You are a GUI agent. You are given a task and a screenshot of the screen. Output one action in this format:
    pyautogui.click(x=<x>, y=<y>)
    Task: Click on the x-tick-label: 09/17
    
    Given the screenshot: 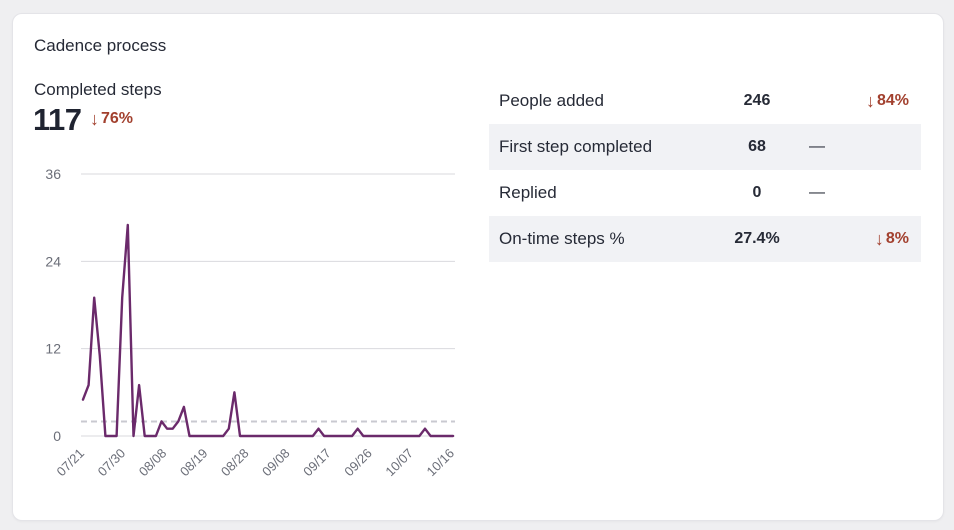 What is the action you would take?
    pyautogui.click(x=317, y=463)
    